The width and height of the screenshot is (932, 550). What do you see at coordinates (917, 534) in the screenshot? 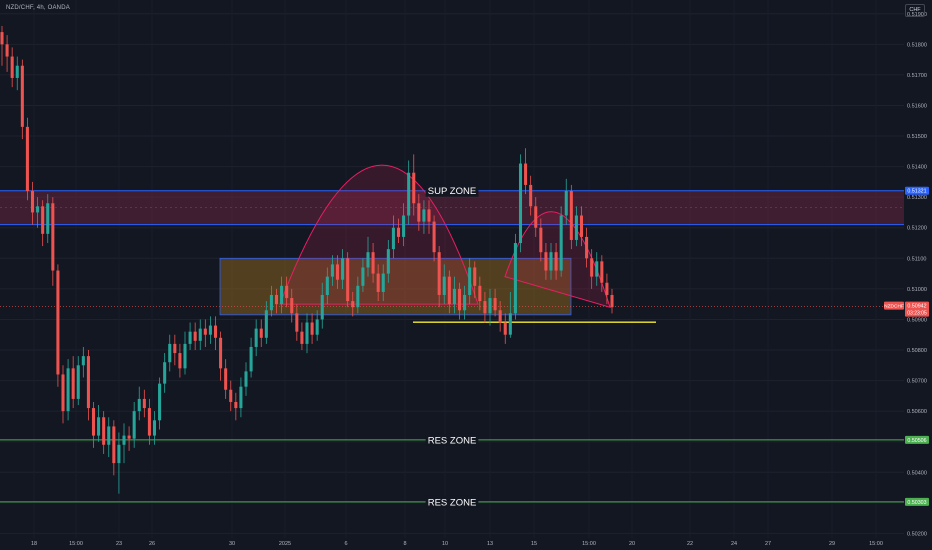
I see `y-tick-label: 0.50200` at bounding box center [917, 534].